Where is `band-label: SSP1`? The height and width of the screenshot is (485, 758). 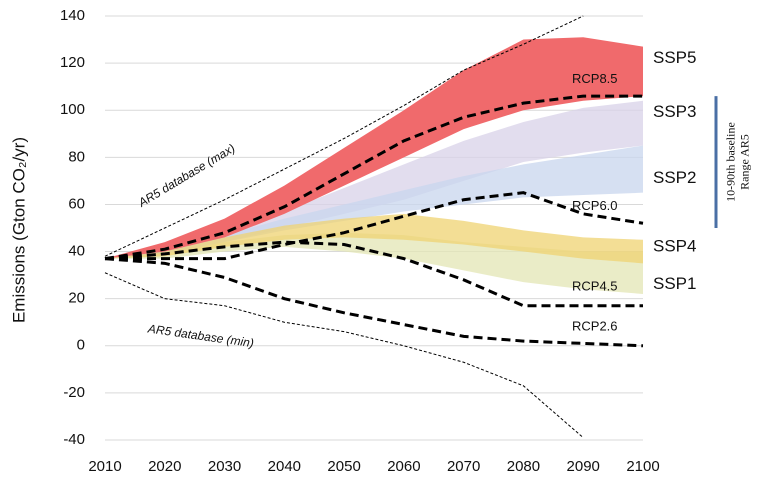
band-label: SSP1 is located at coordinates (674, 283).